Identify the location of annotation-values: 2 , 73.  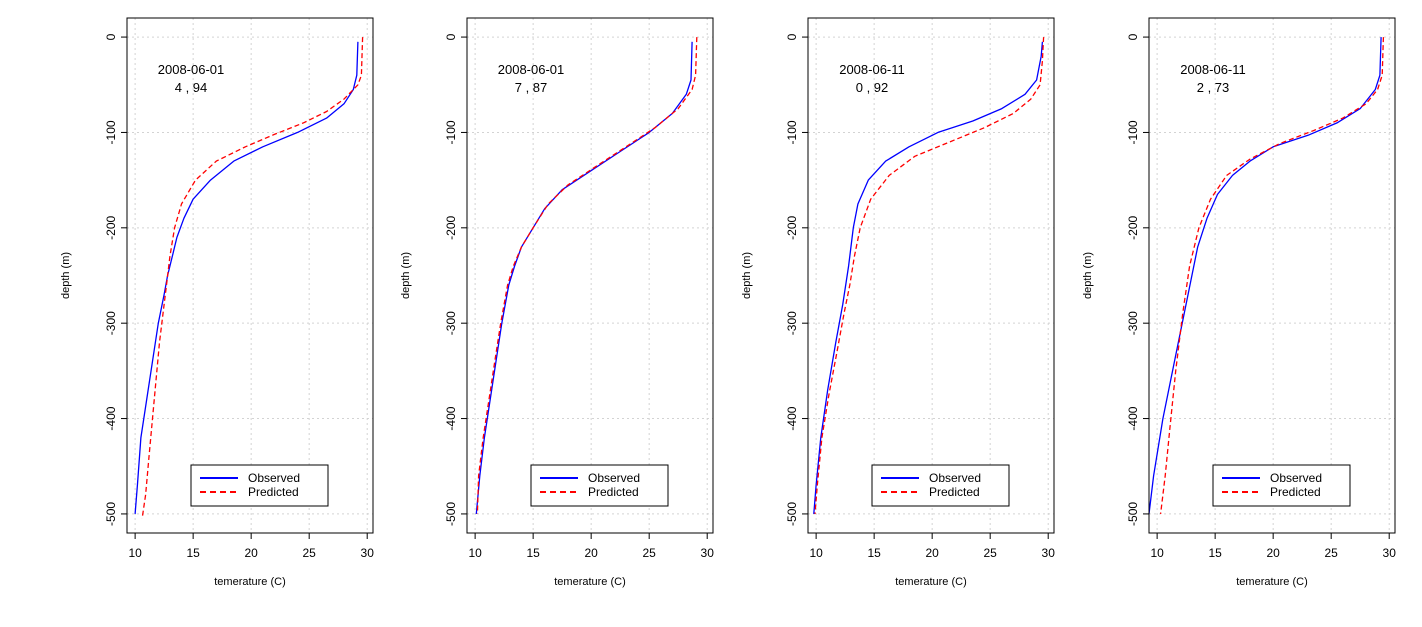
(1213, 87).